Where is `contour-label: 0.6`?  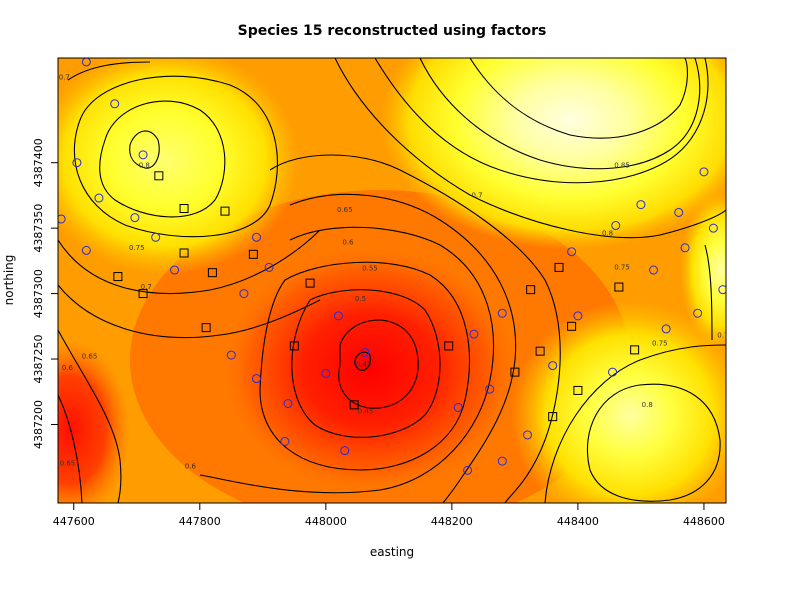
contour-label: 0.6 is located at coordinates (348, 243).